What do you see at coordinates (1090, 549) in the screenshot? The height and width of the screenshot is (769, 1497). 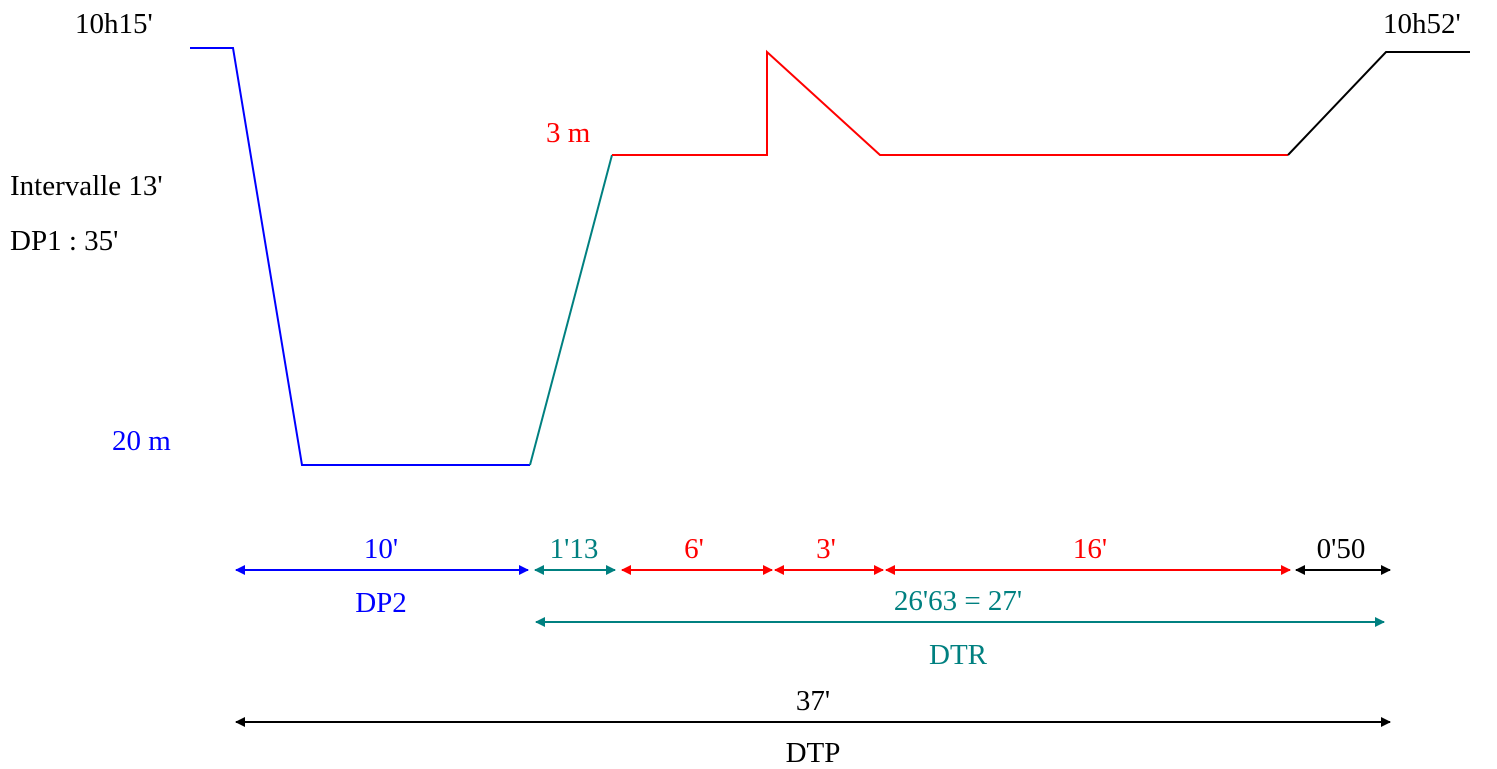 I see `stop-part3-duration-label: 16'` at bounding box center [1090, 549].